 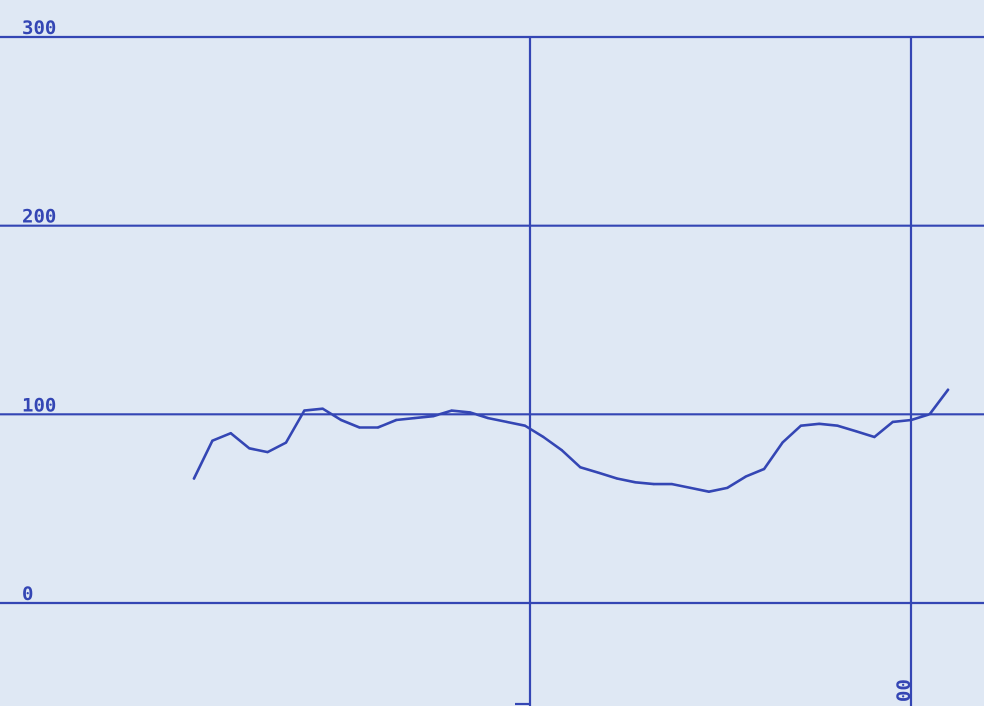 I want to click on y-tick-label: 0, so click(x=27, y=594).